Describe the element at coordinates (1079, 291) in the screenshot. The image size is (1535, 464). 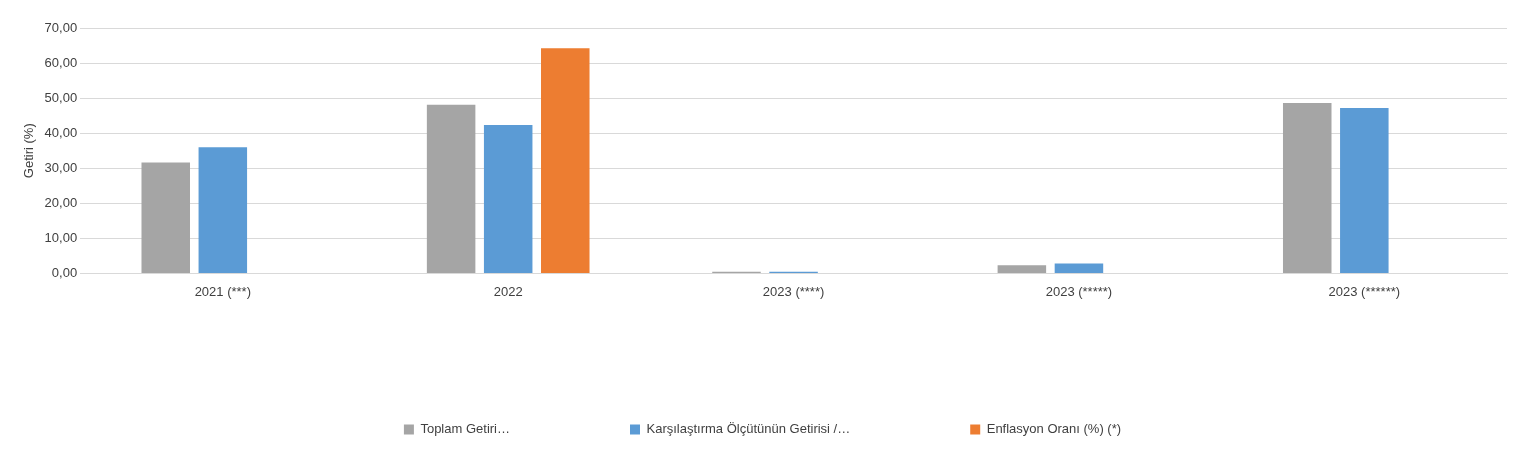
I see `x-tick-label: 2023 (*****)` at that location.